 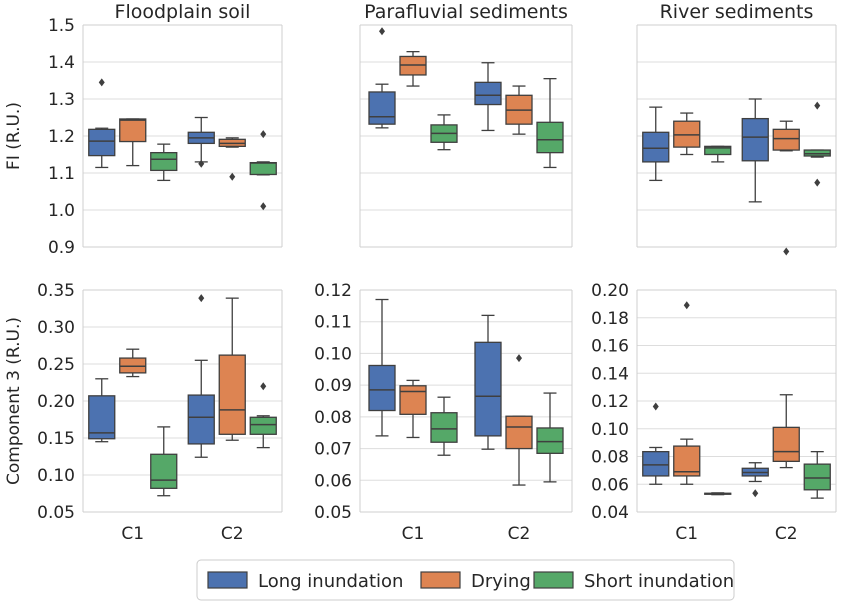 I want to click on y-tick-label: 0.07, so click(x=333, y=450).